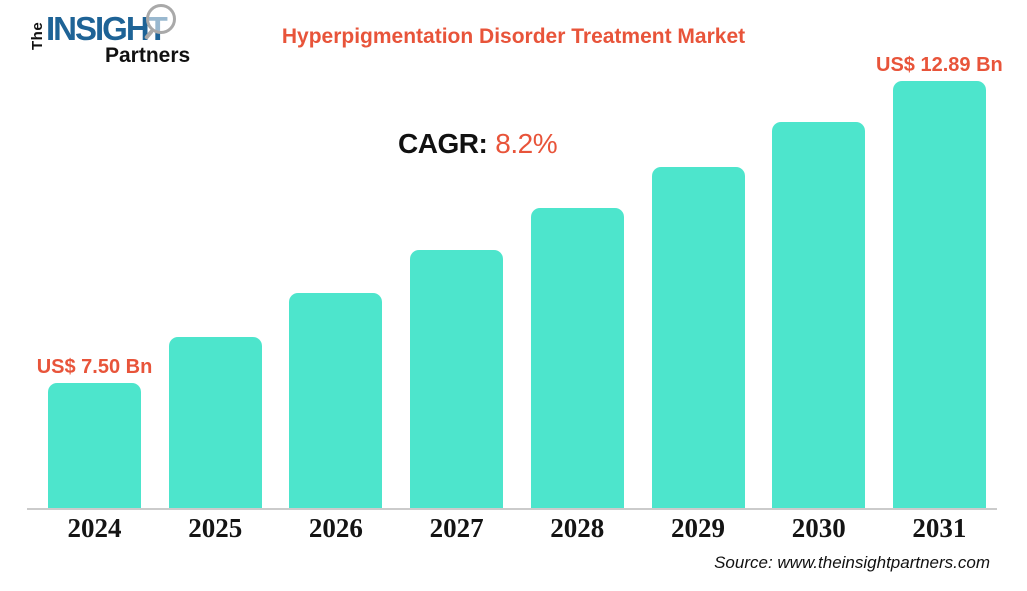 The image size is (1027, 591). What do you see at coordinates (852, 562) in the screenshot?
I see `source-credit: Source: www.theinsightpartners.com` at bounding box center [852, 562].